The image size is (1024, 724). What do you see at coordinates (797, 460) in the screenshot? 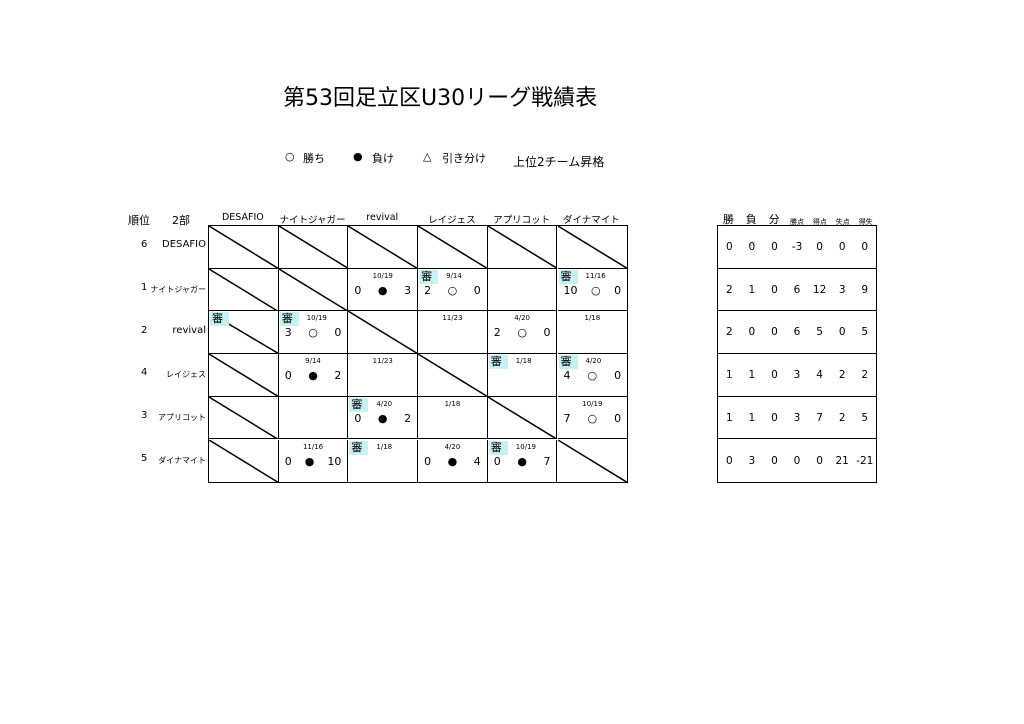
I see `standings-row: 0 3 0 0 0 21 -21` at bounding box center [797, 460].